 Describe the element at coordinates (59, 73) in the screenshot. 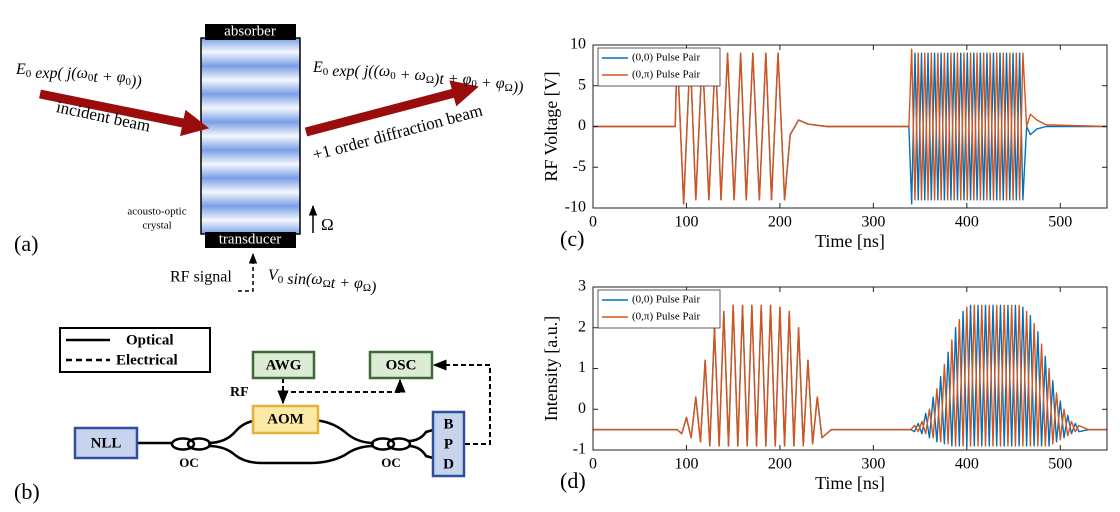

I see `formula-part: exp( j(ω` at that location.